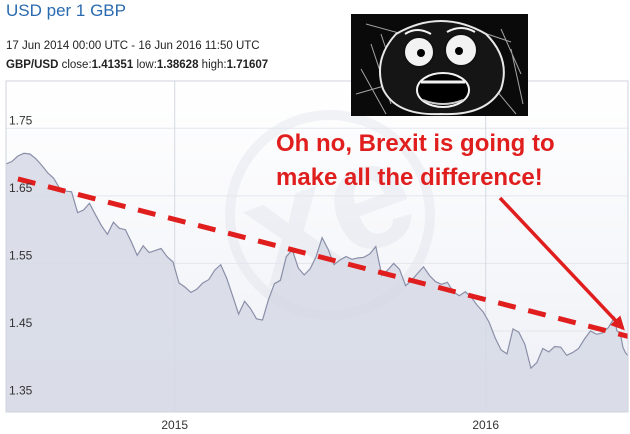 The height and width of the screenshot is (434, 630). What do you see at coordinates (21, 390) in the screenshot?
I see `y-tick-label: 1.35` at bounding box center [21, 390].